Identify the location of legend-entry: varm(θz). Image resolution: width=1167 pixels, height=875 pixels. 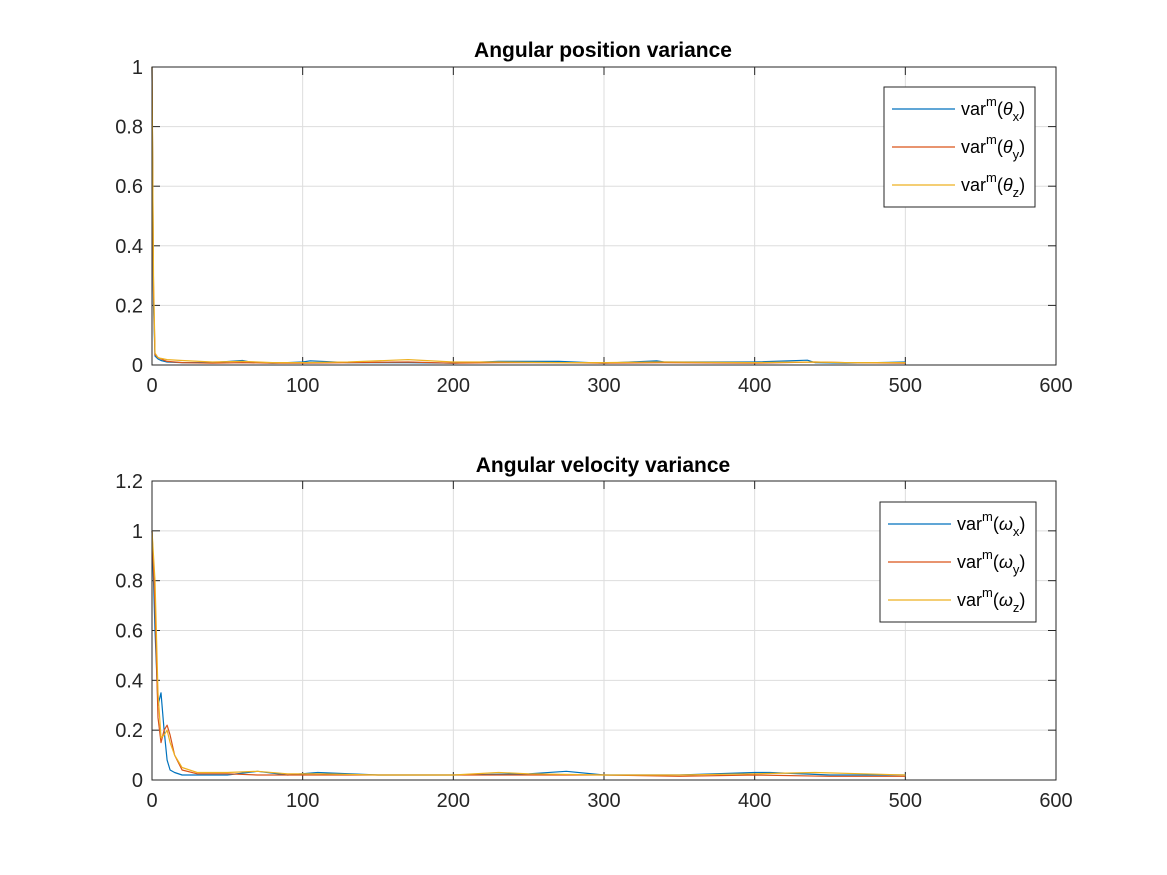
(993, 185).